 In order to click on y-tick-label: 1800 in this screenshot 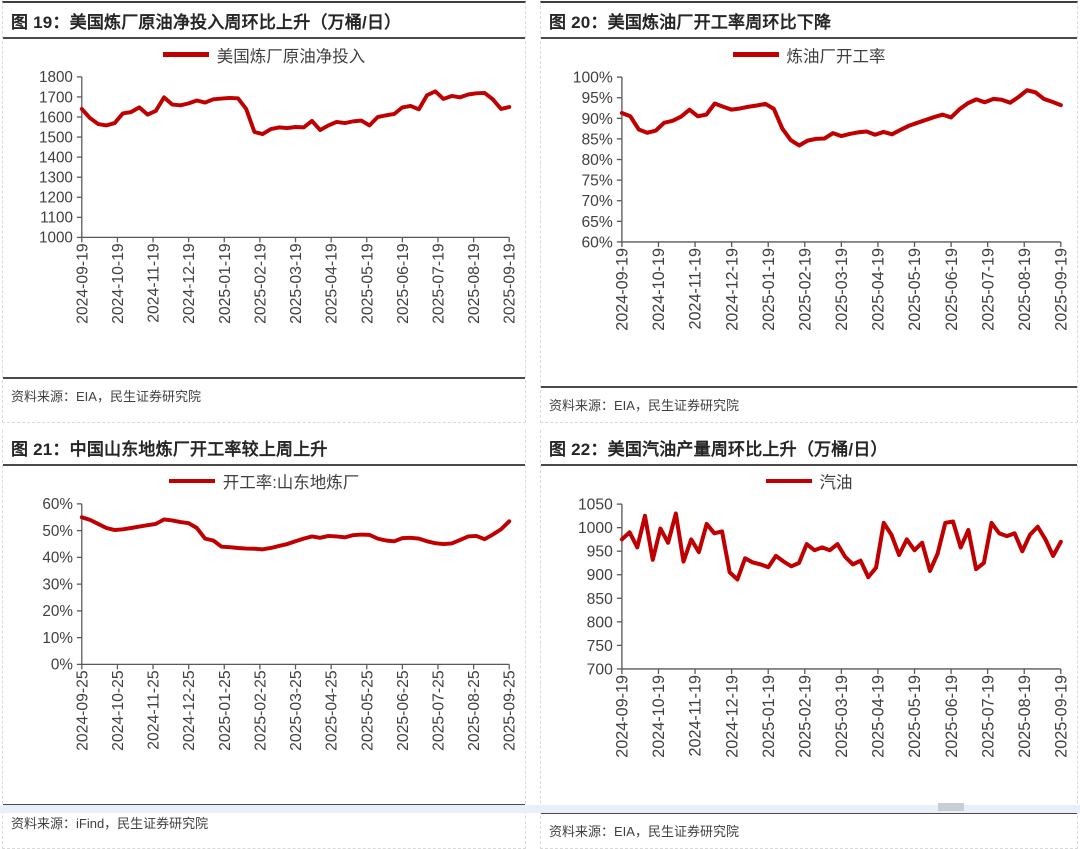, I will do `click(56, 77)`.